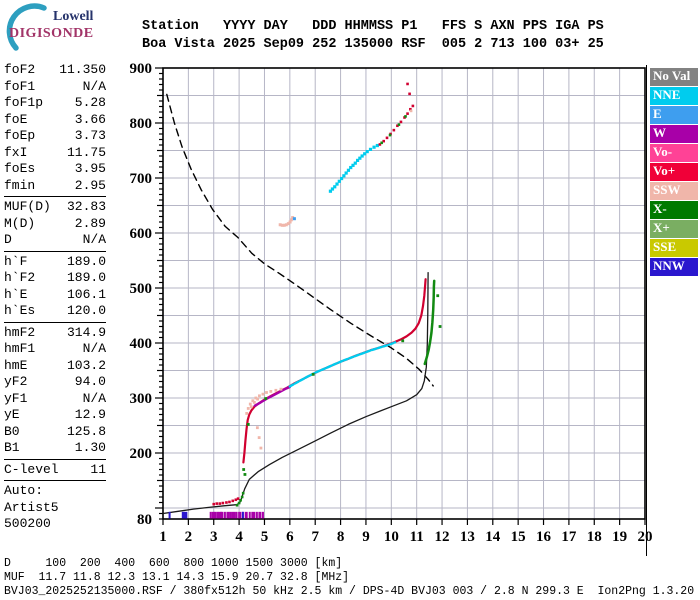 The height and width of the screenshot is (600, 700). Describe the element at coordinates (674, 210) in the screenshot. I see `legend-item: X-` at that location.